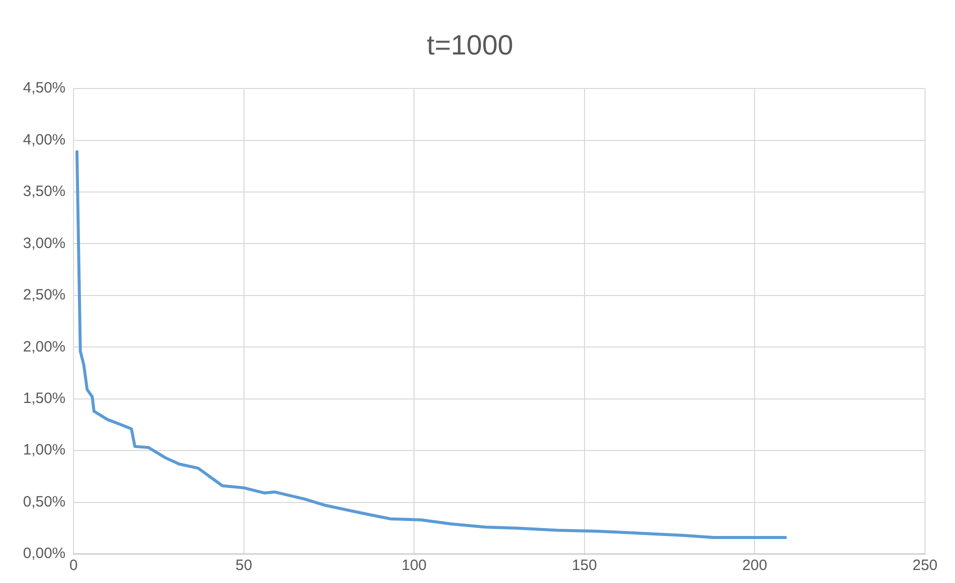  What do you see at coordinates (755, 565) in the screenshot?
I see `x-tick-label: 200` at bounding box center [755, 565].